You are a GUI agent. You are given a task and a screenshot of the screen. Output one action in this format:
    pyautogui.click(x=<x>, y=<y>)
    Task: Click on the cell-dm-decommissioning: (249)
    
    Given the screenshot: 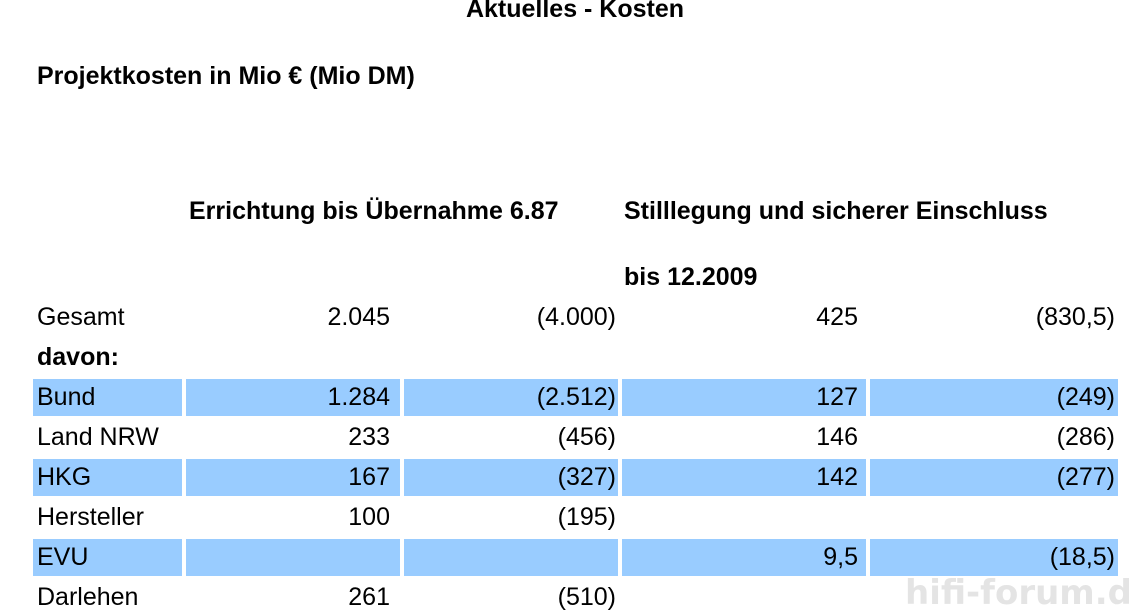 What is the action you would take?
    pyautogui.click(x=994, y=397)
    